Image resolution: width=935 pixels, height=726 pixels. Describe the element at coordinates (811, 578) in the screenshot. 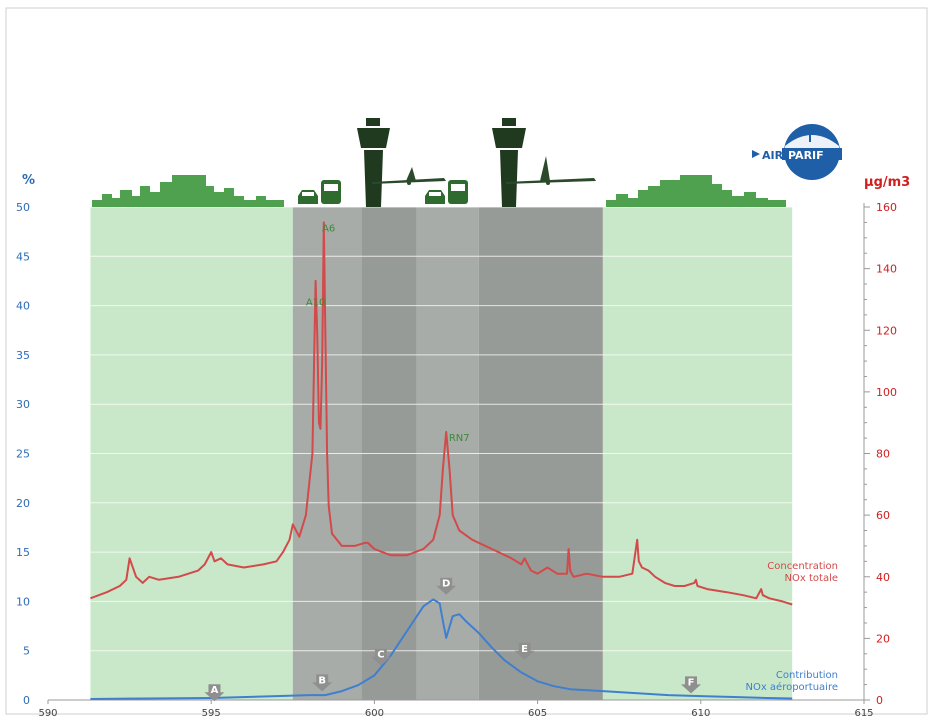

I see `series-label-nox-total: NOx totale` at that location.